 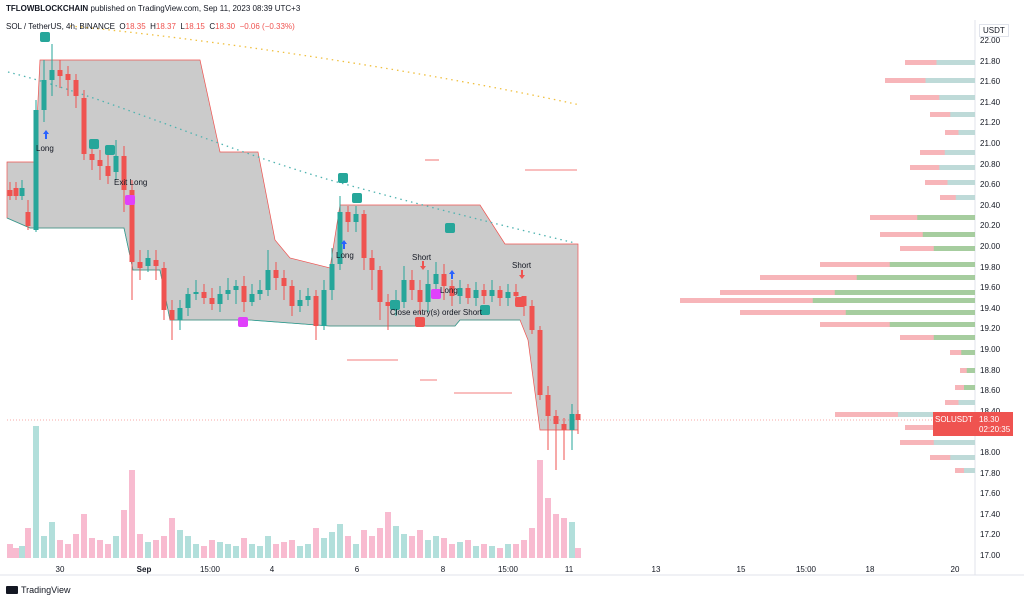 What do you see at coordinates (60, 26) in the screenshot?
I see `symbol-title: SOL / TetherUS, 4h, BINANCE` at bounding box center [60, 26].